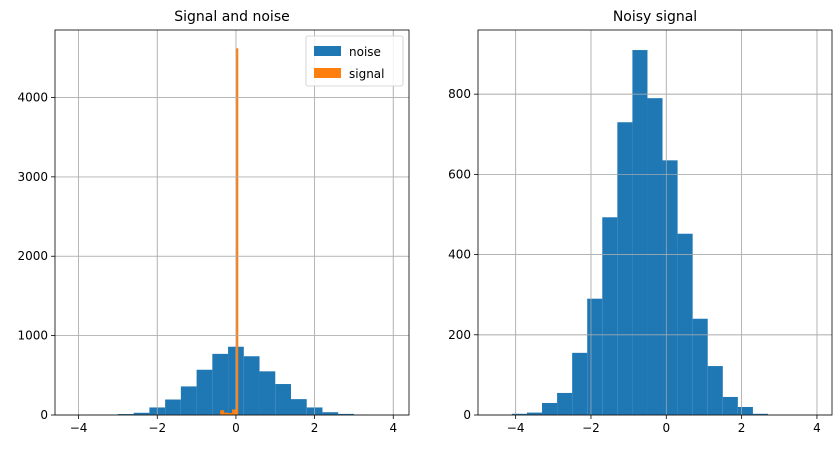  What do you see at coordinates (231, 17) in the screenshot?
I see `chart-title: Signal and noise` at bounding box center [231, 17].